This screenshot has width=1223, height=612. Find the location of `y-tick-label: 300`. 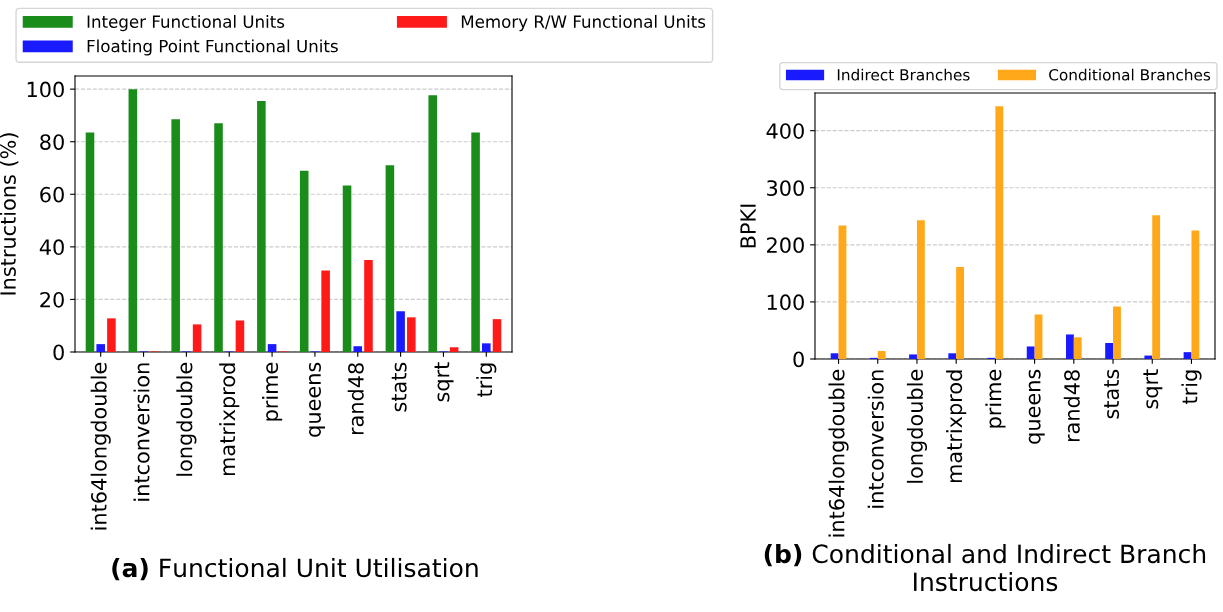

y-tick-label: 300 is located at coordinates (785, 188).